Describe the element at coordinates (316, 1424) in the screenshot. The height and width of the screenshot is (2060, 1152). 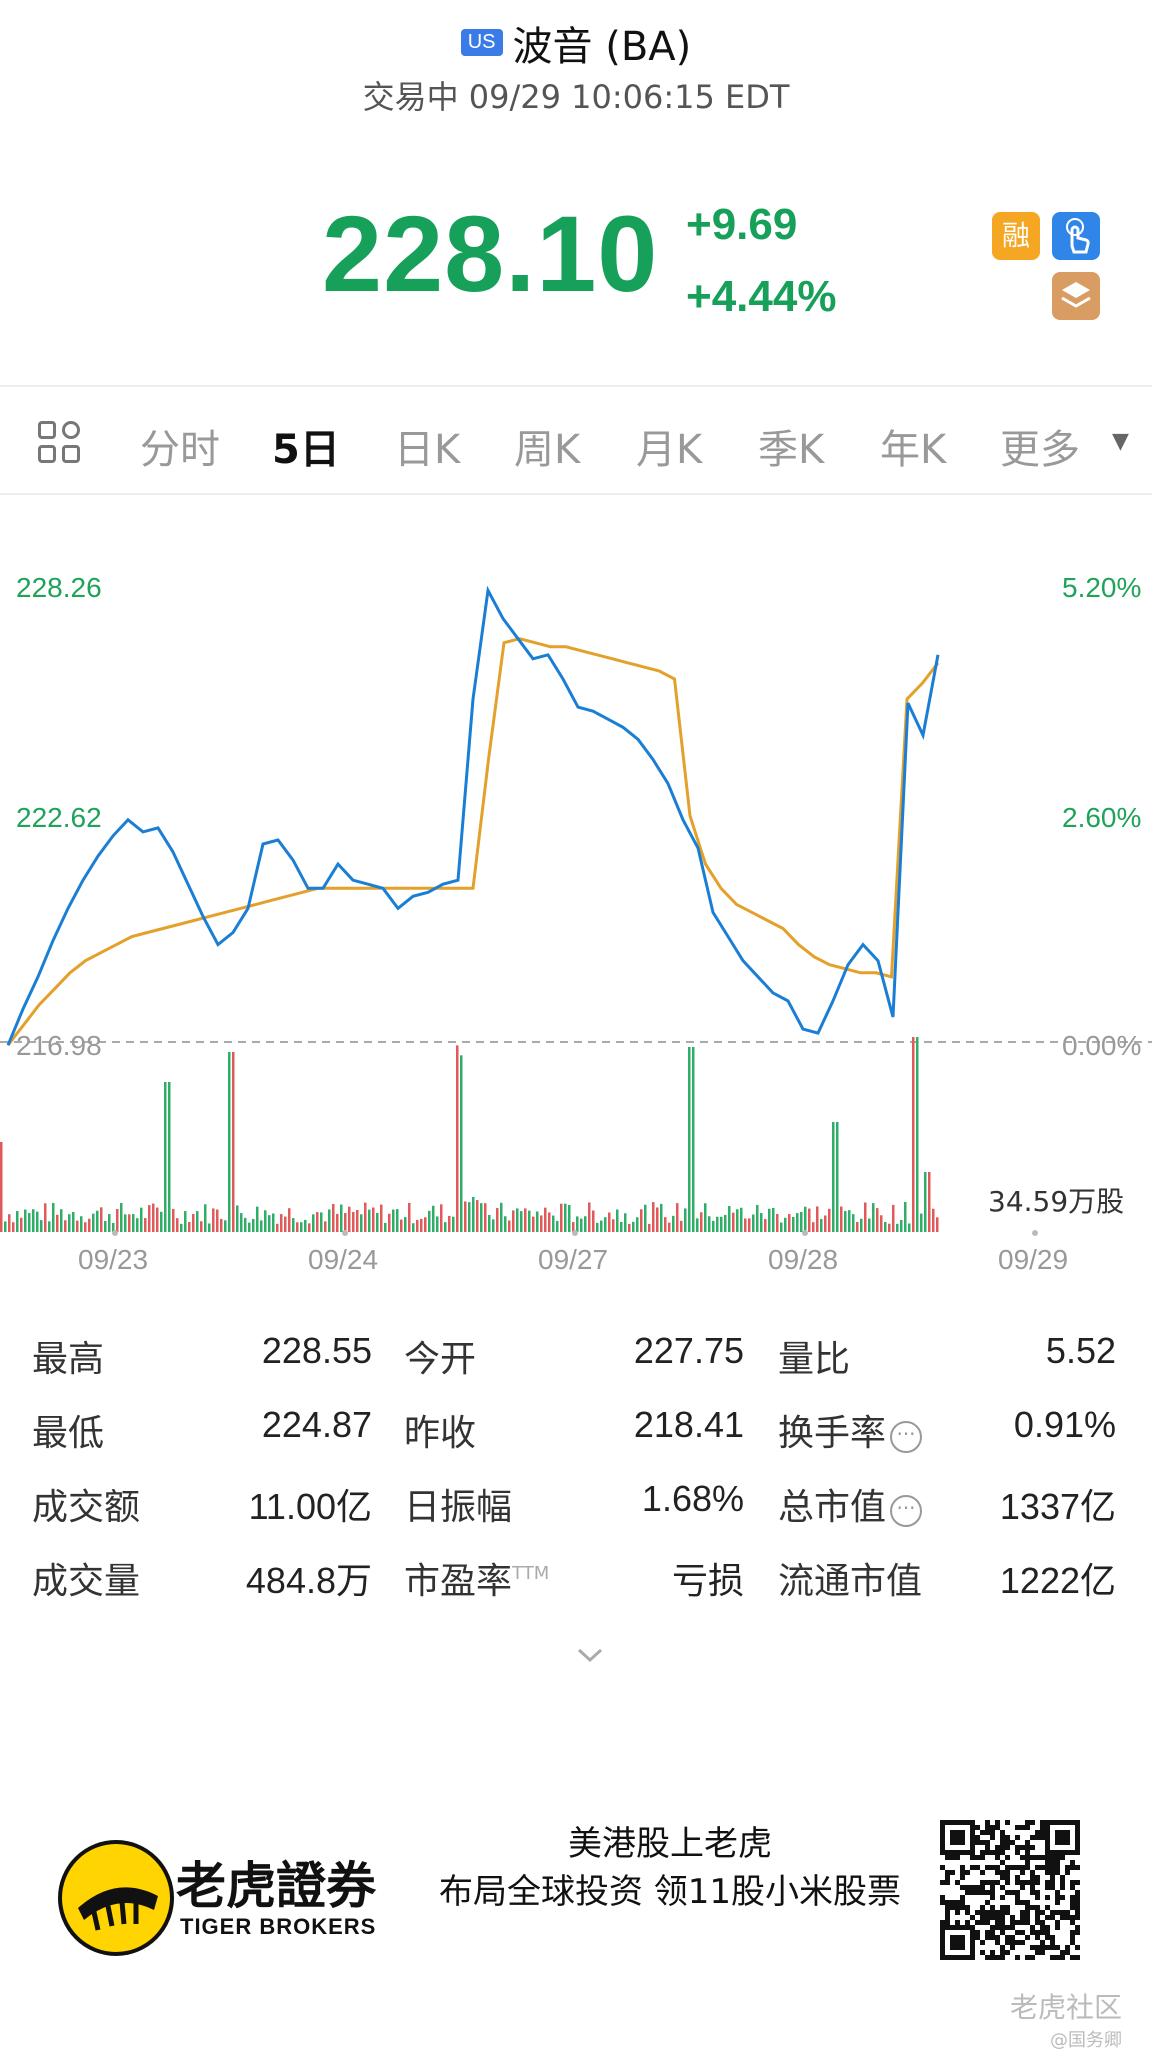
I see `stat-value: 224.87` at that location.